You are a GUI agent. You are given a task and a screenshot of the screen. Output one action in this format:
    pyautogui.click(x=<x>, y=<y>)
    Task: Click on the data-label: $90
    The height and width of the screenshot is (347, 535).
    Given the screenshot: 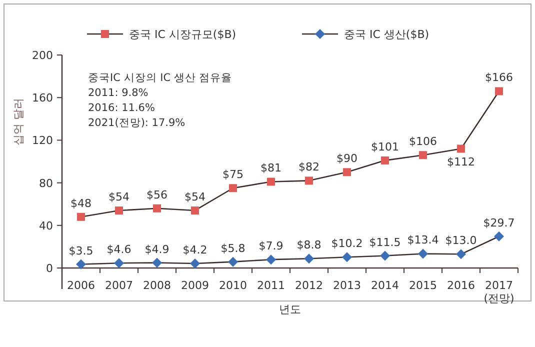 What is the action you would take?
    pyautogui.click(x=347, y=159)
    